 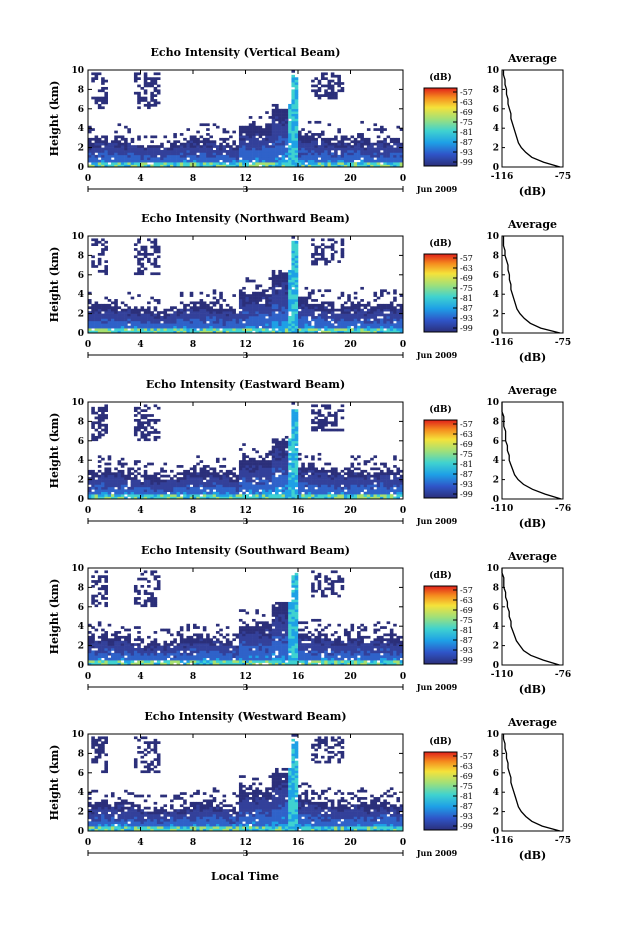 I want to click on colorbar-tick-label: -99, so click(x=466, y=162).